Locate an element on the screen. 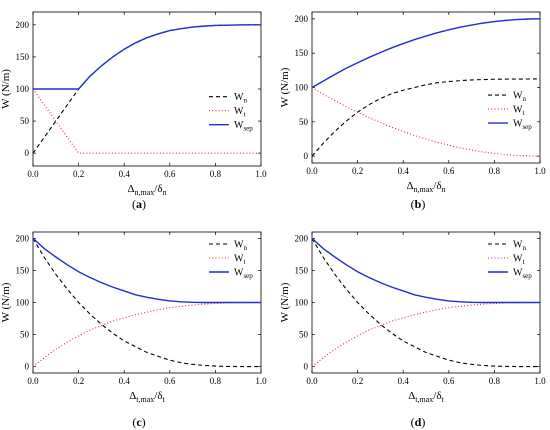  panel-label: (c) is located at coordinates (138, 422).